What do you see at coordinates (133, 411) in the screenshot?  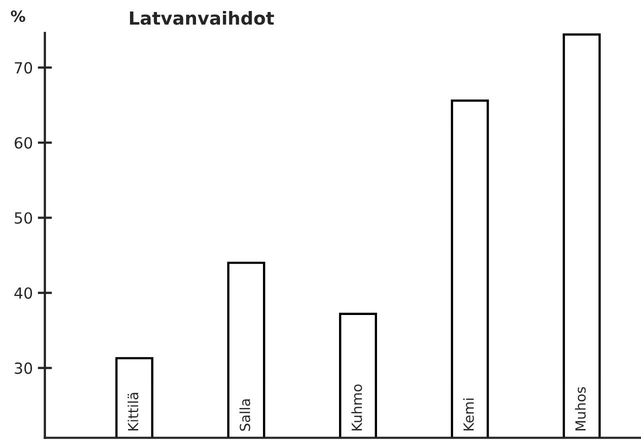 I see `x-tick-label: Kittilä` at bounding box center [133, 411].